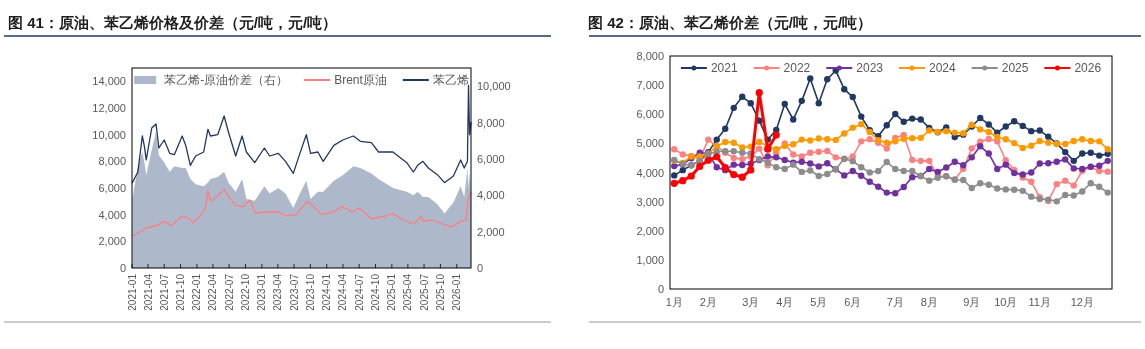 The width and height of the screenshot is (1145, 349). Describe the element at coordinates (148, 292) in the screenshot. I see `x-tick-label: 2021-04` at that location.